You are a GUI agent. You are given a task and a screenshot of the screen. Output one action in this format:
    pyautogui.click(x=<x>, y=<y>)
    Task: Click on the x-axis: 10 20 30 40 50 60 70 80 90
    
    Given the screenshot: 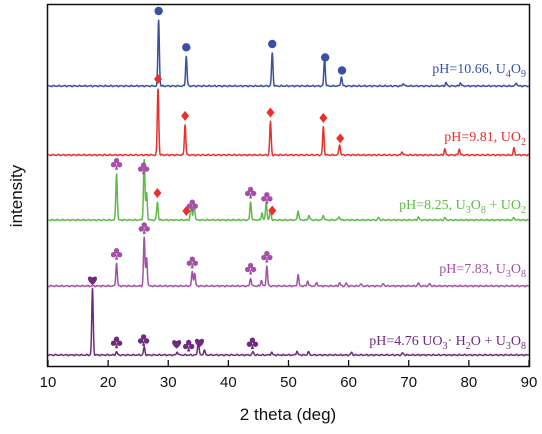 What is the action you would take?
    pyautogui.click(x=289, y=375)
    